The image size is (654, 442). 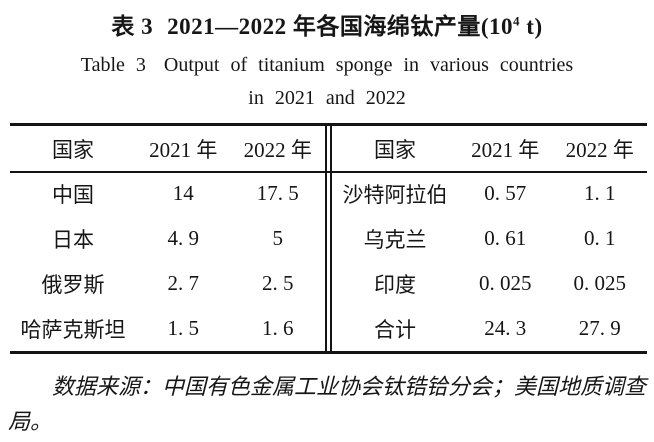 What do you see at coordinates (73, 194) in the screenshot?
I see `country-cell: 中国` at bounding box center [73, 194].